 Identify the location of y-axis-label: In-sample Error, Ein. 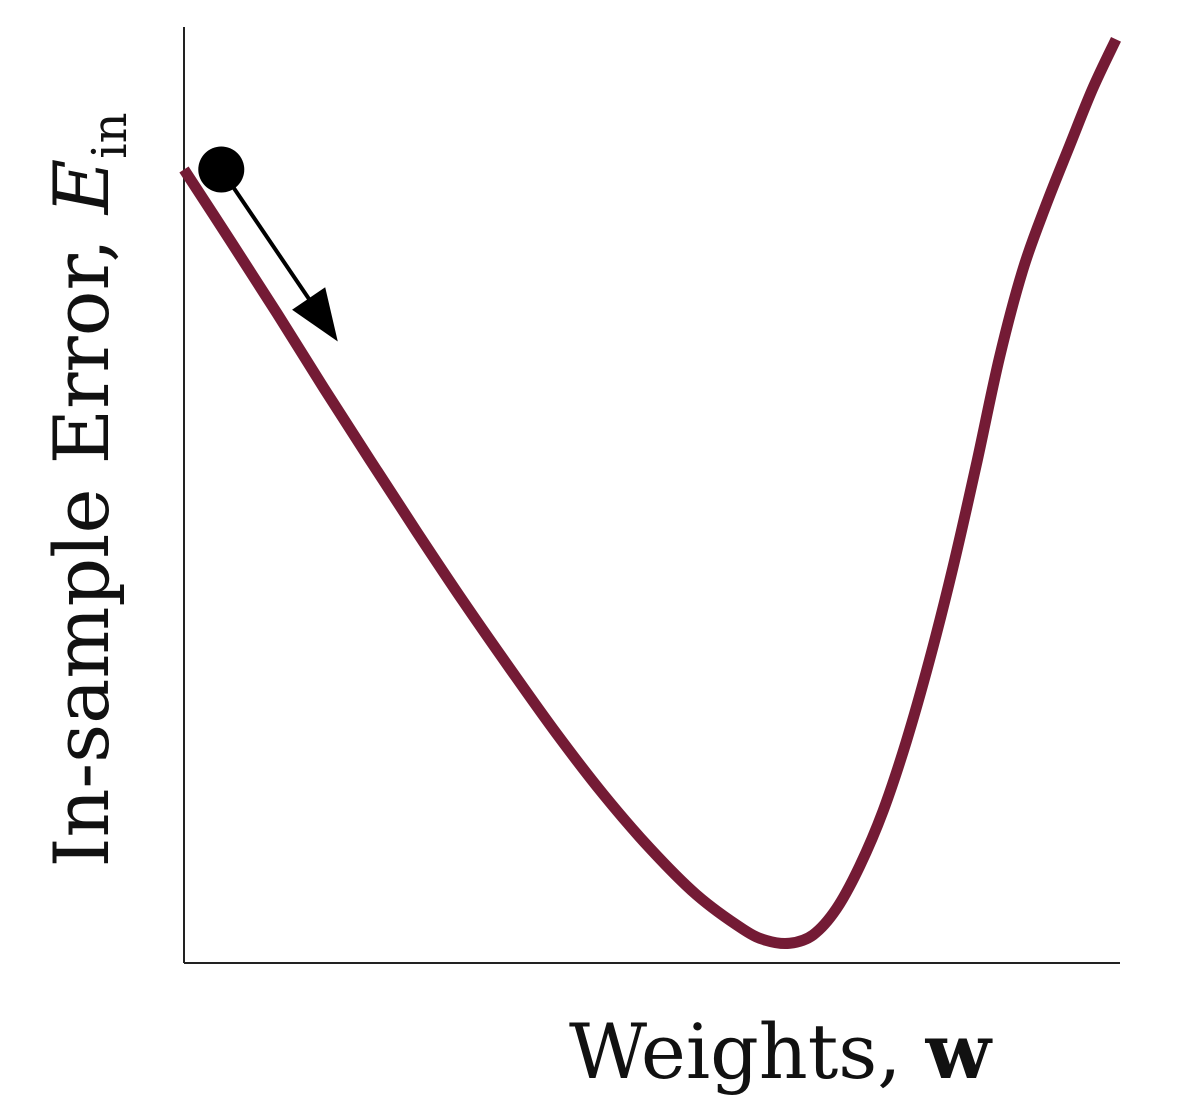
(87, 489).